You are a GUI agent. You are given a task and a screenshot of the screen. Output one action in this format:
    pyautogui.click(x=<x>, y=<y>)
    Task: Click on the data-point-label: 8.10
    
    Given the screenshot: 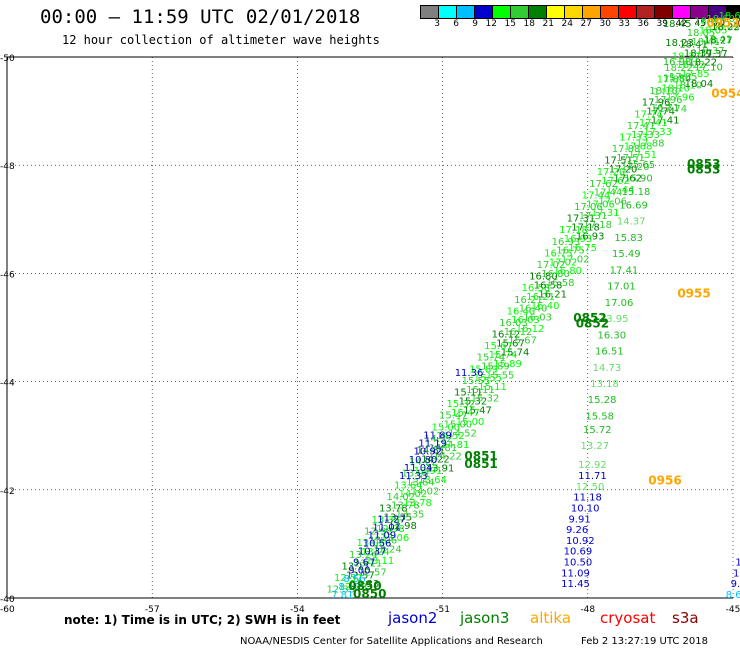 What is the action you would take?
    pyautogui.click(x=350, y=587)
    